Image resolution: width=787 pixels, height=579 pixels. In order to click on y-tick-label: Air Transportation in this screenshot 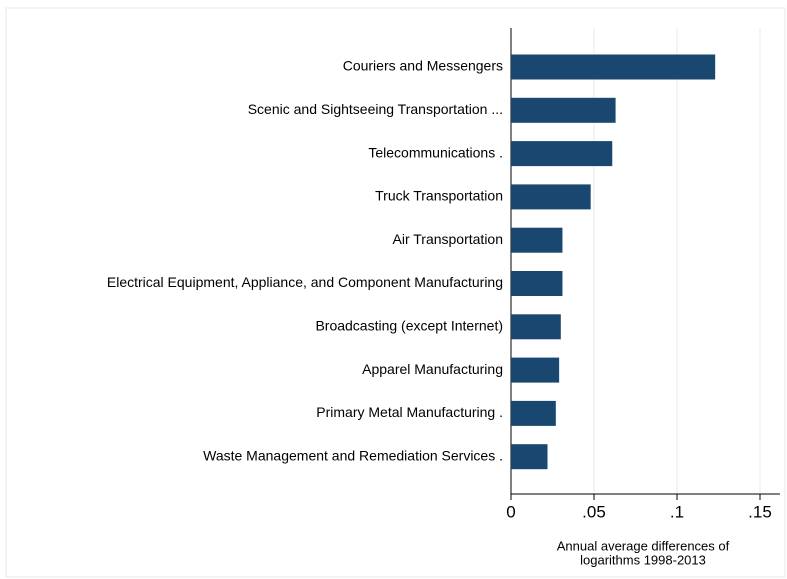, I will do `click(448, 239)`.